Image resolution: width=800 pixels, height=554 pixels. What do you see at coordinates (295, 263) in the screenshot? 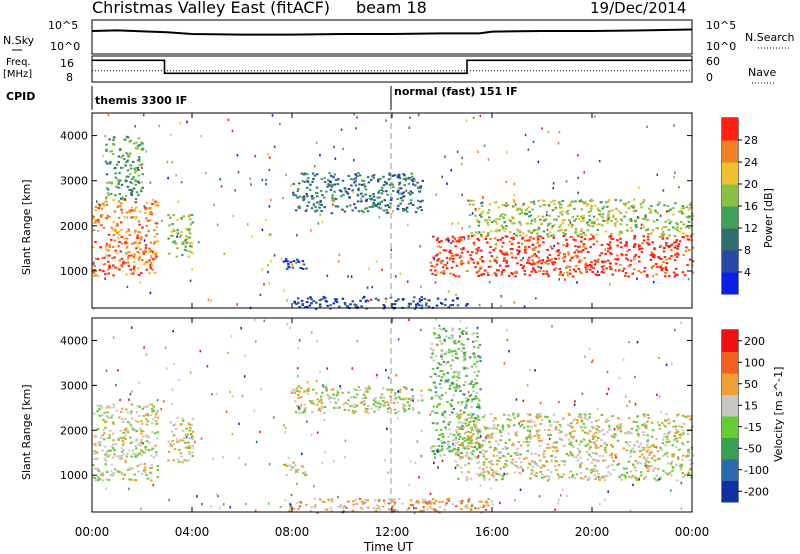
I see `heatmap-region` at bounding box center [295, 263].